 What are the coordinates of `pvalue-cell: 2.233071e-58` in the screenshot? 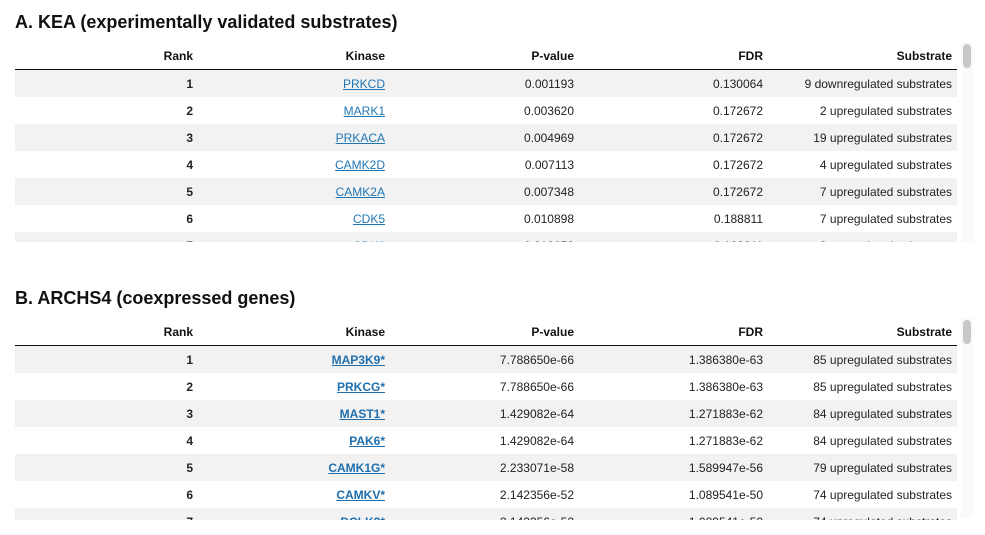 It's located at (484, 467).